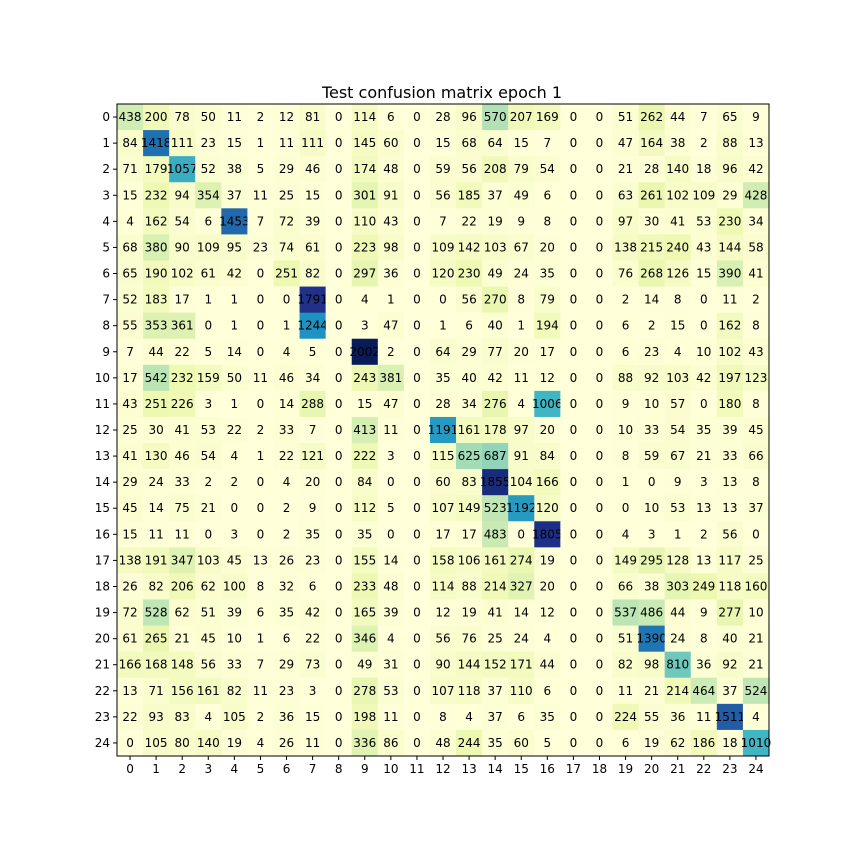 The image size is (864, 864). I want to click on cell-value-label: 223, so click(364, 247).